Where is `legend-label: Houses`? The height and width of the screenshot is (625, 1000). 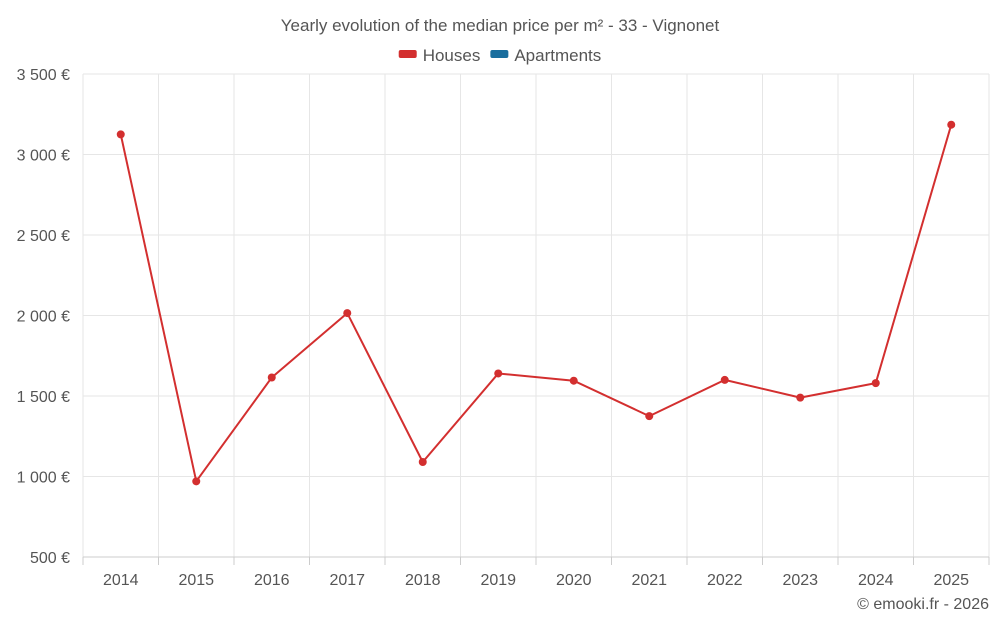
legend-label: Houses is located at coordinates (452, 55).